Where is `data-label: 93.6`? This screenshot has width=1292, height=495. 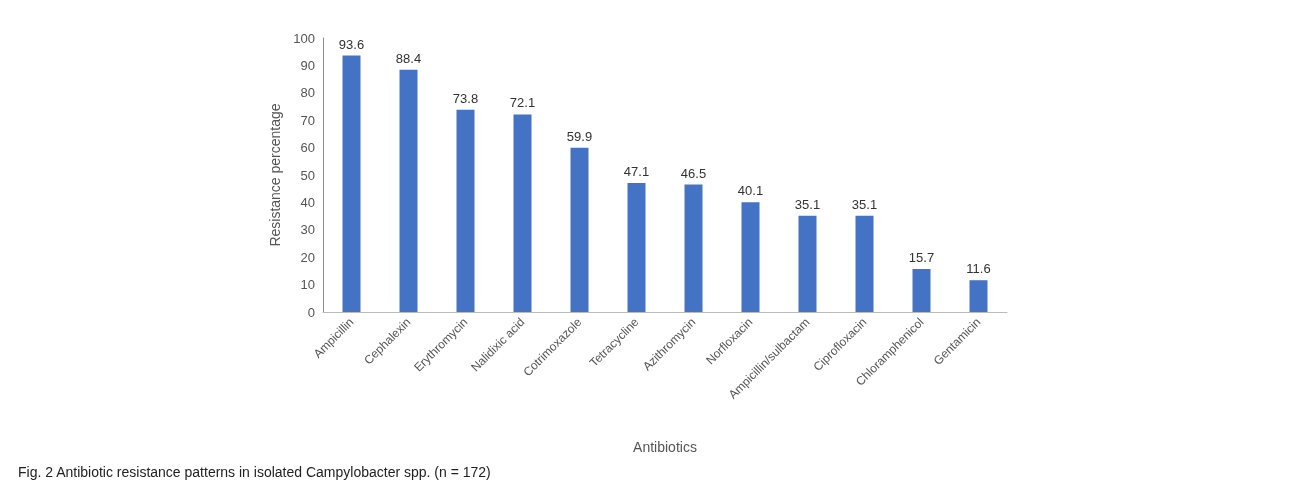 data-label: 93.6 is located at coordinates (351, 44).